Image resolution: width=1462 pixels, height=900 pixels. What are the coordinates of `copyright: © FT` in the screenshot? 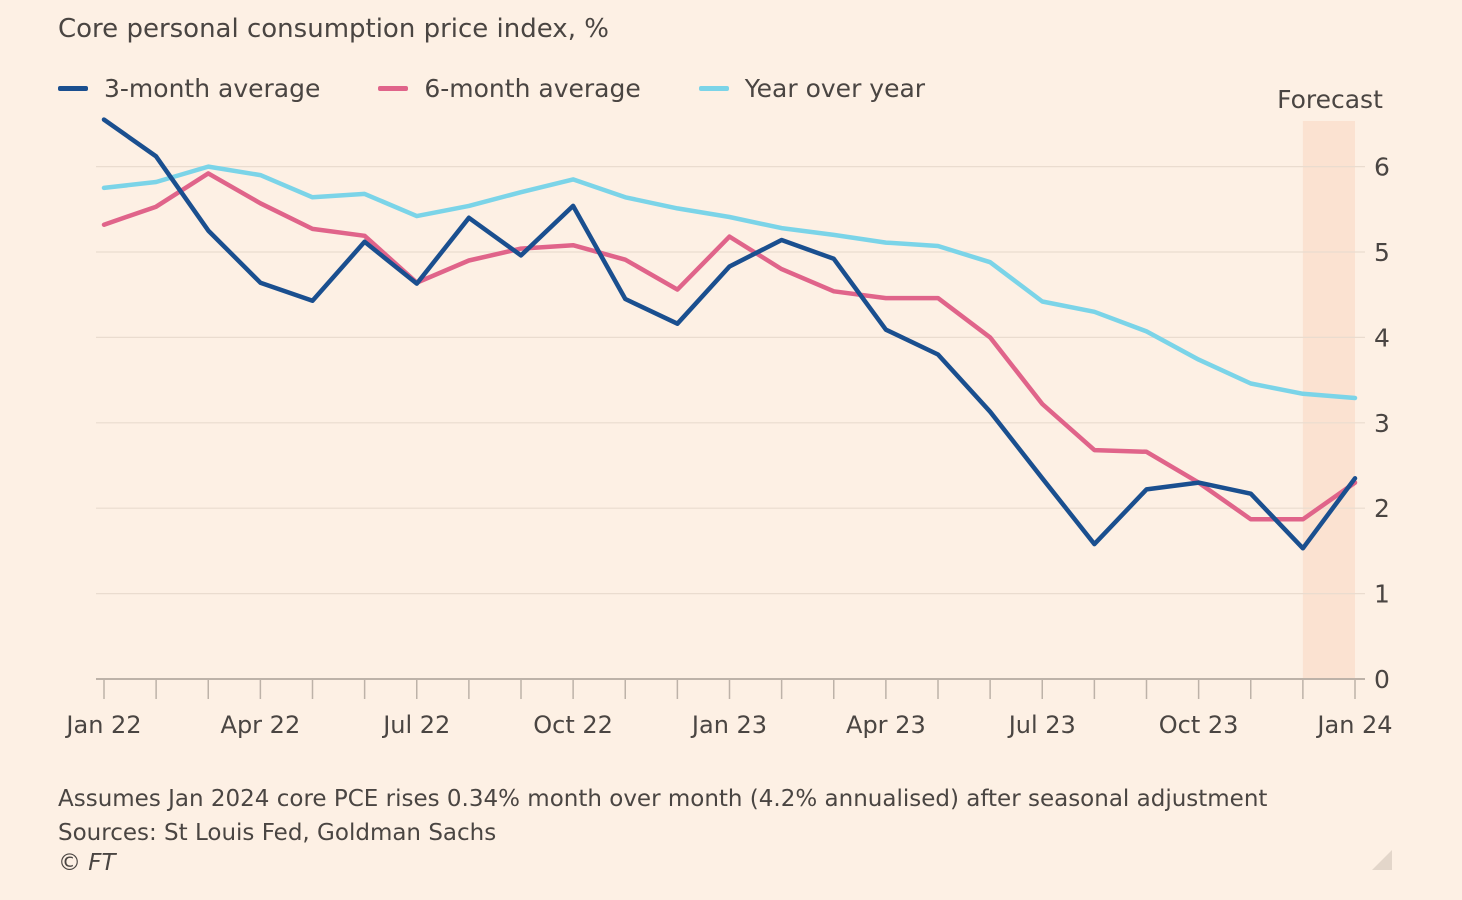 It's located at (87, 863).